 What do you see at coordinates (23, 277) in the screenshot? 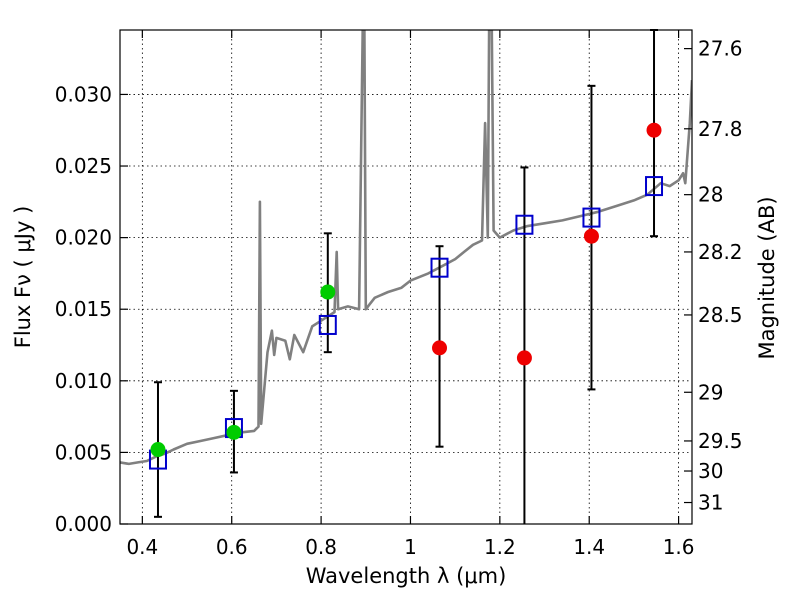
I see `y-axis-label: Flux Fν ( μJy )` at bounding box center [23, 277].